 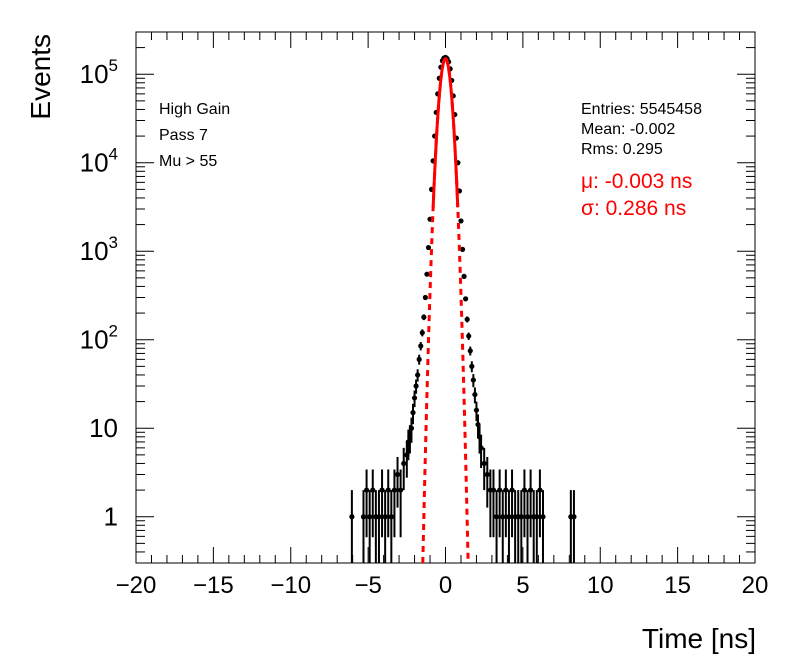 I want to click on y-tick-label: 10⁴, so click(x=99, y=161).